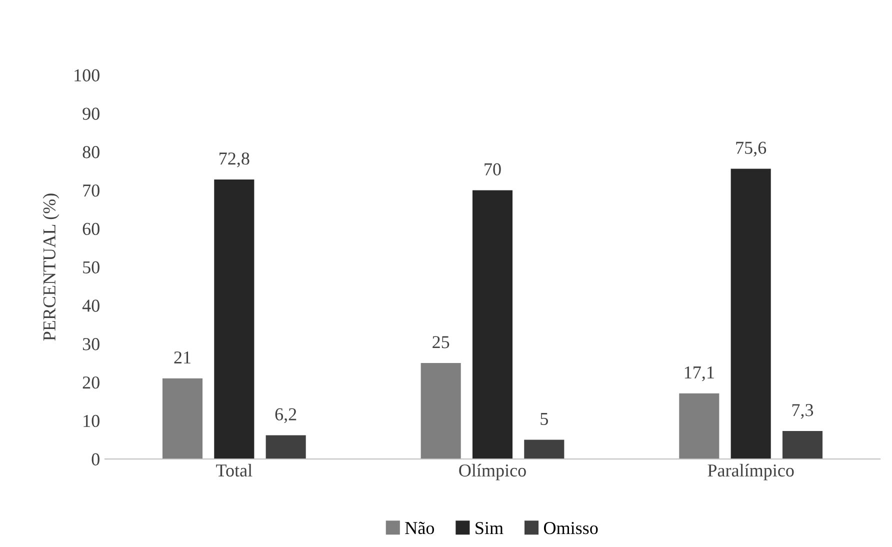  What do you see at coordinates (234, 470) in the screenshot?
I see `x-tick-label: Total` at bounding box center [234, 470].